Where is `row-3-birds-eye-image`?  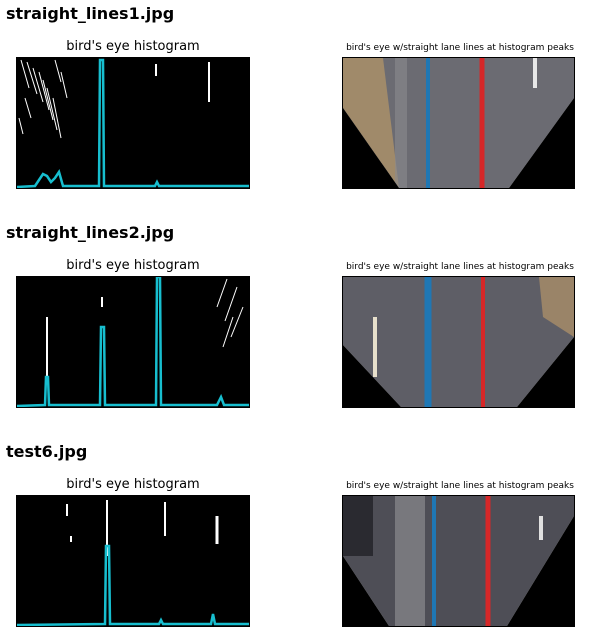
row-3-birds-eye-image is located at coordinates (458, 561).